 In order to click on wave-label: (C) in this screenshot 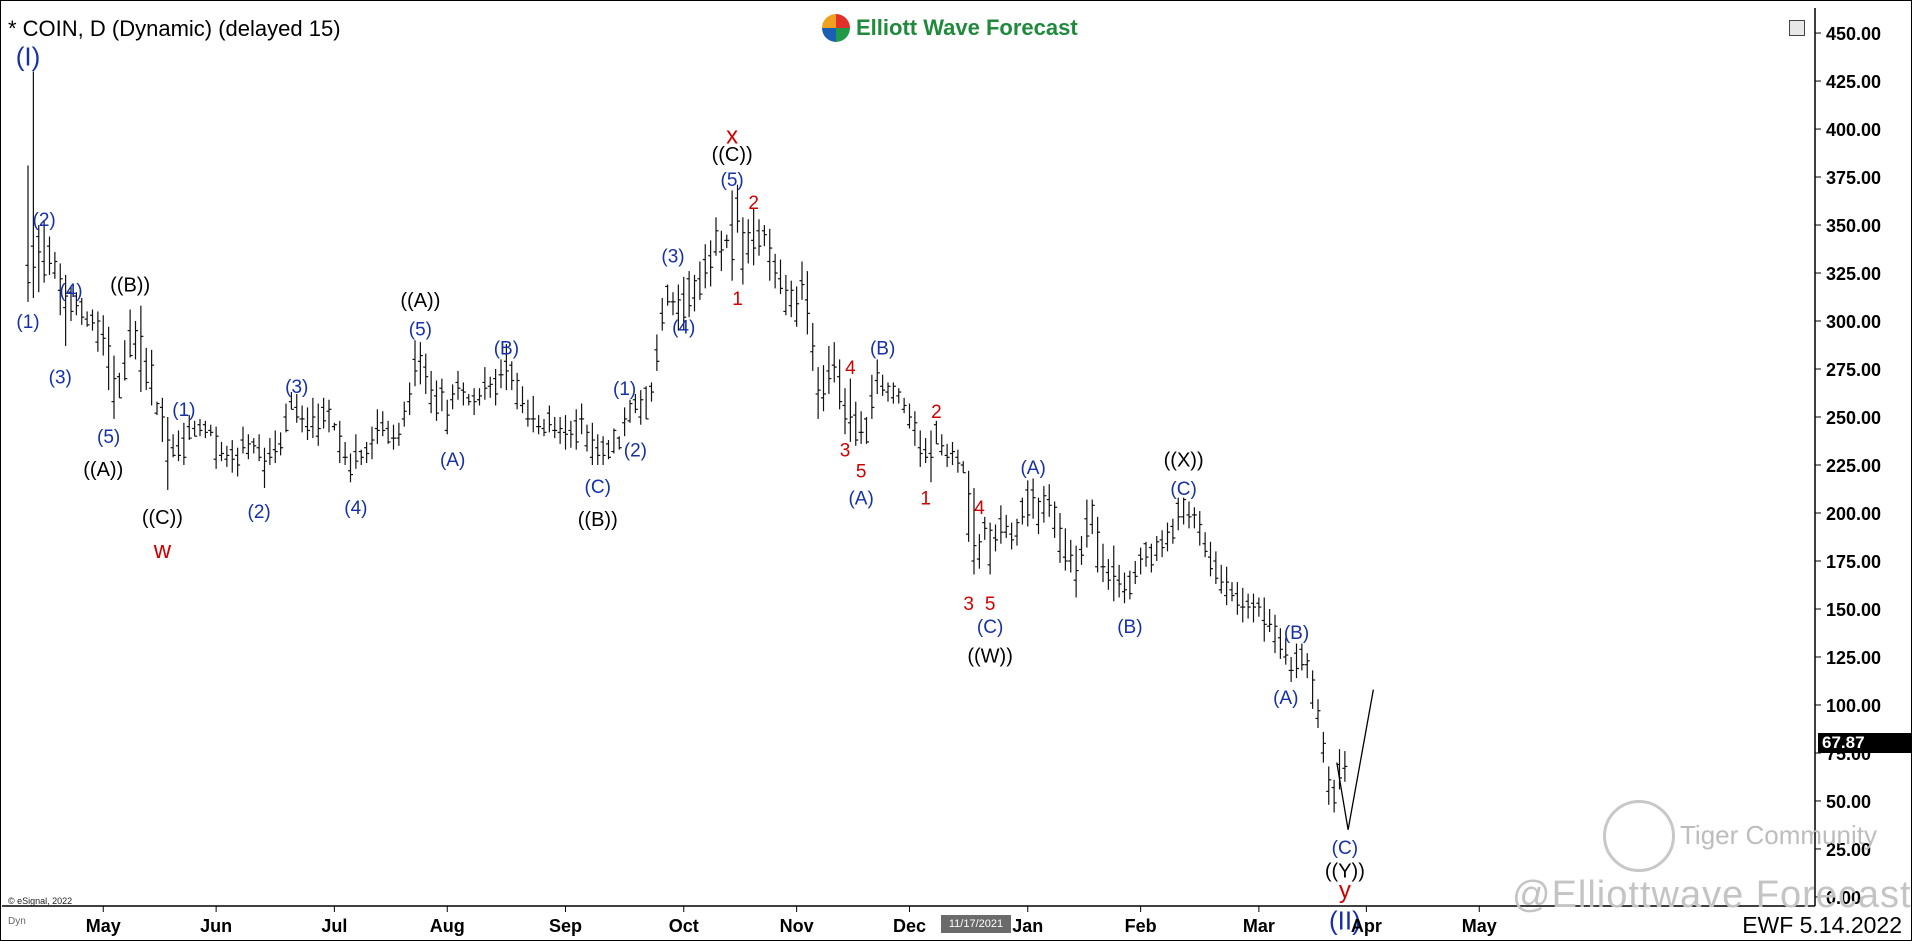, I will do `click(1345, 848)`.